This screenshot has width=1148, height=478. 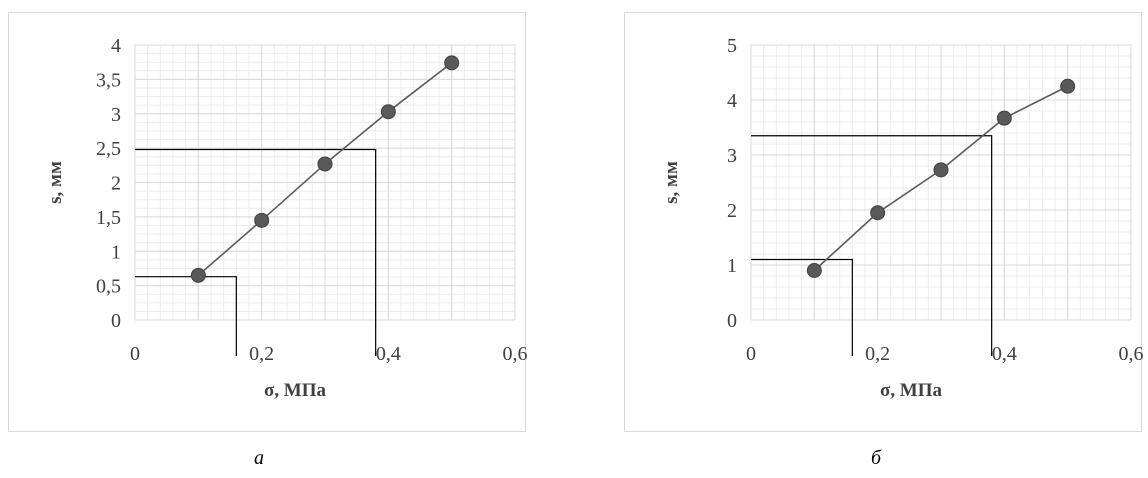 I want to click on chart-a-y-axis-title: s, мм, so click(x=55, y=182).